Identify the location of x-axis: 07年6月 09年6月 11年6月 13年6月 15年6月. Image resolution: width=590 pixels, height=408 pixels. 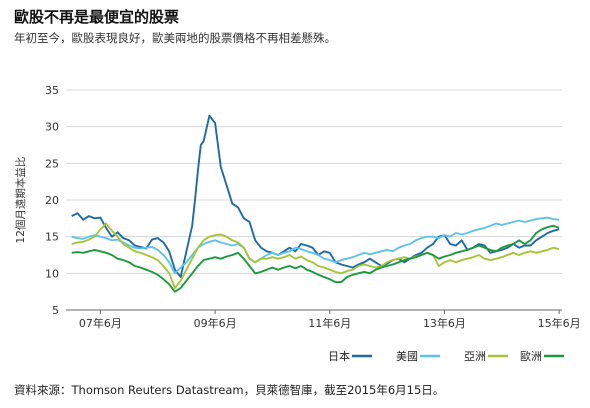
(330, 320).